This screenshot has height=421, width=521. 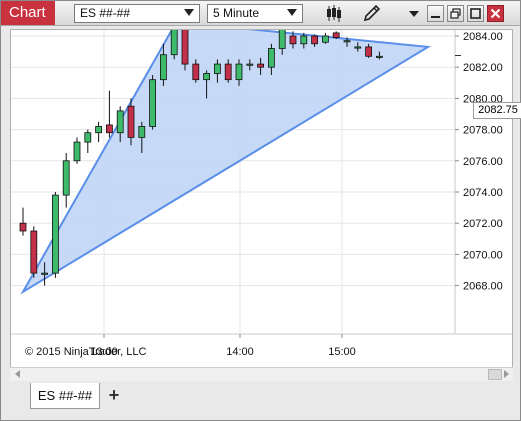 I want to click on tab-bar: ES ##-## +, so click(x=260, y=401).